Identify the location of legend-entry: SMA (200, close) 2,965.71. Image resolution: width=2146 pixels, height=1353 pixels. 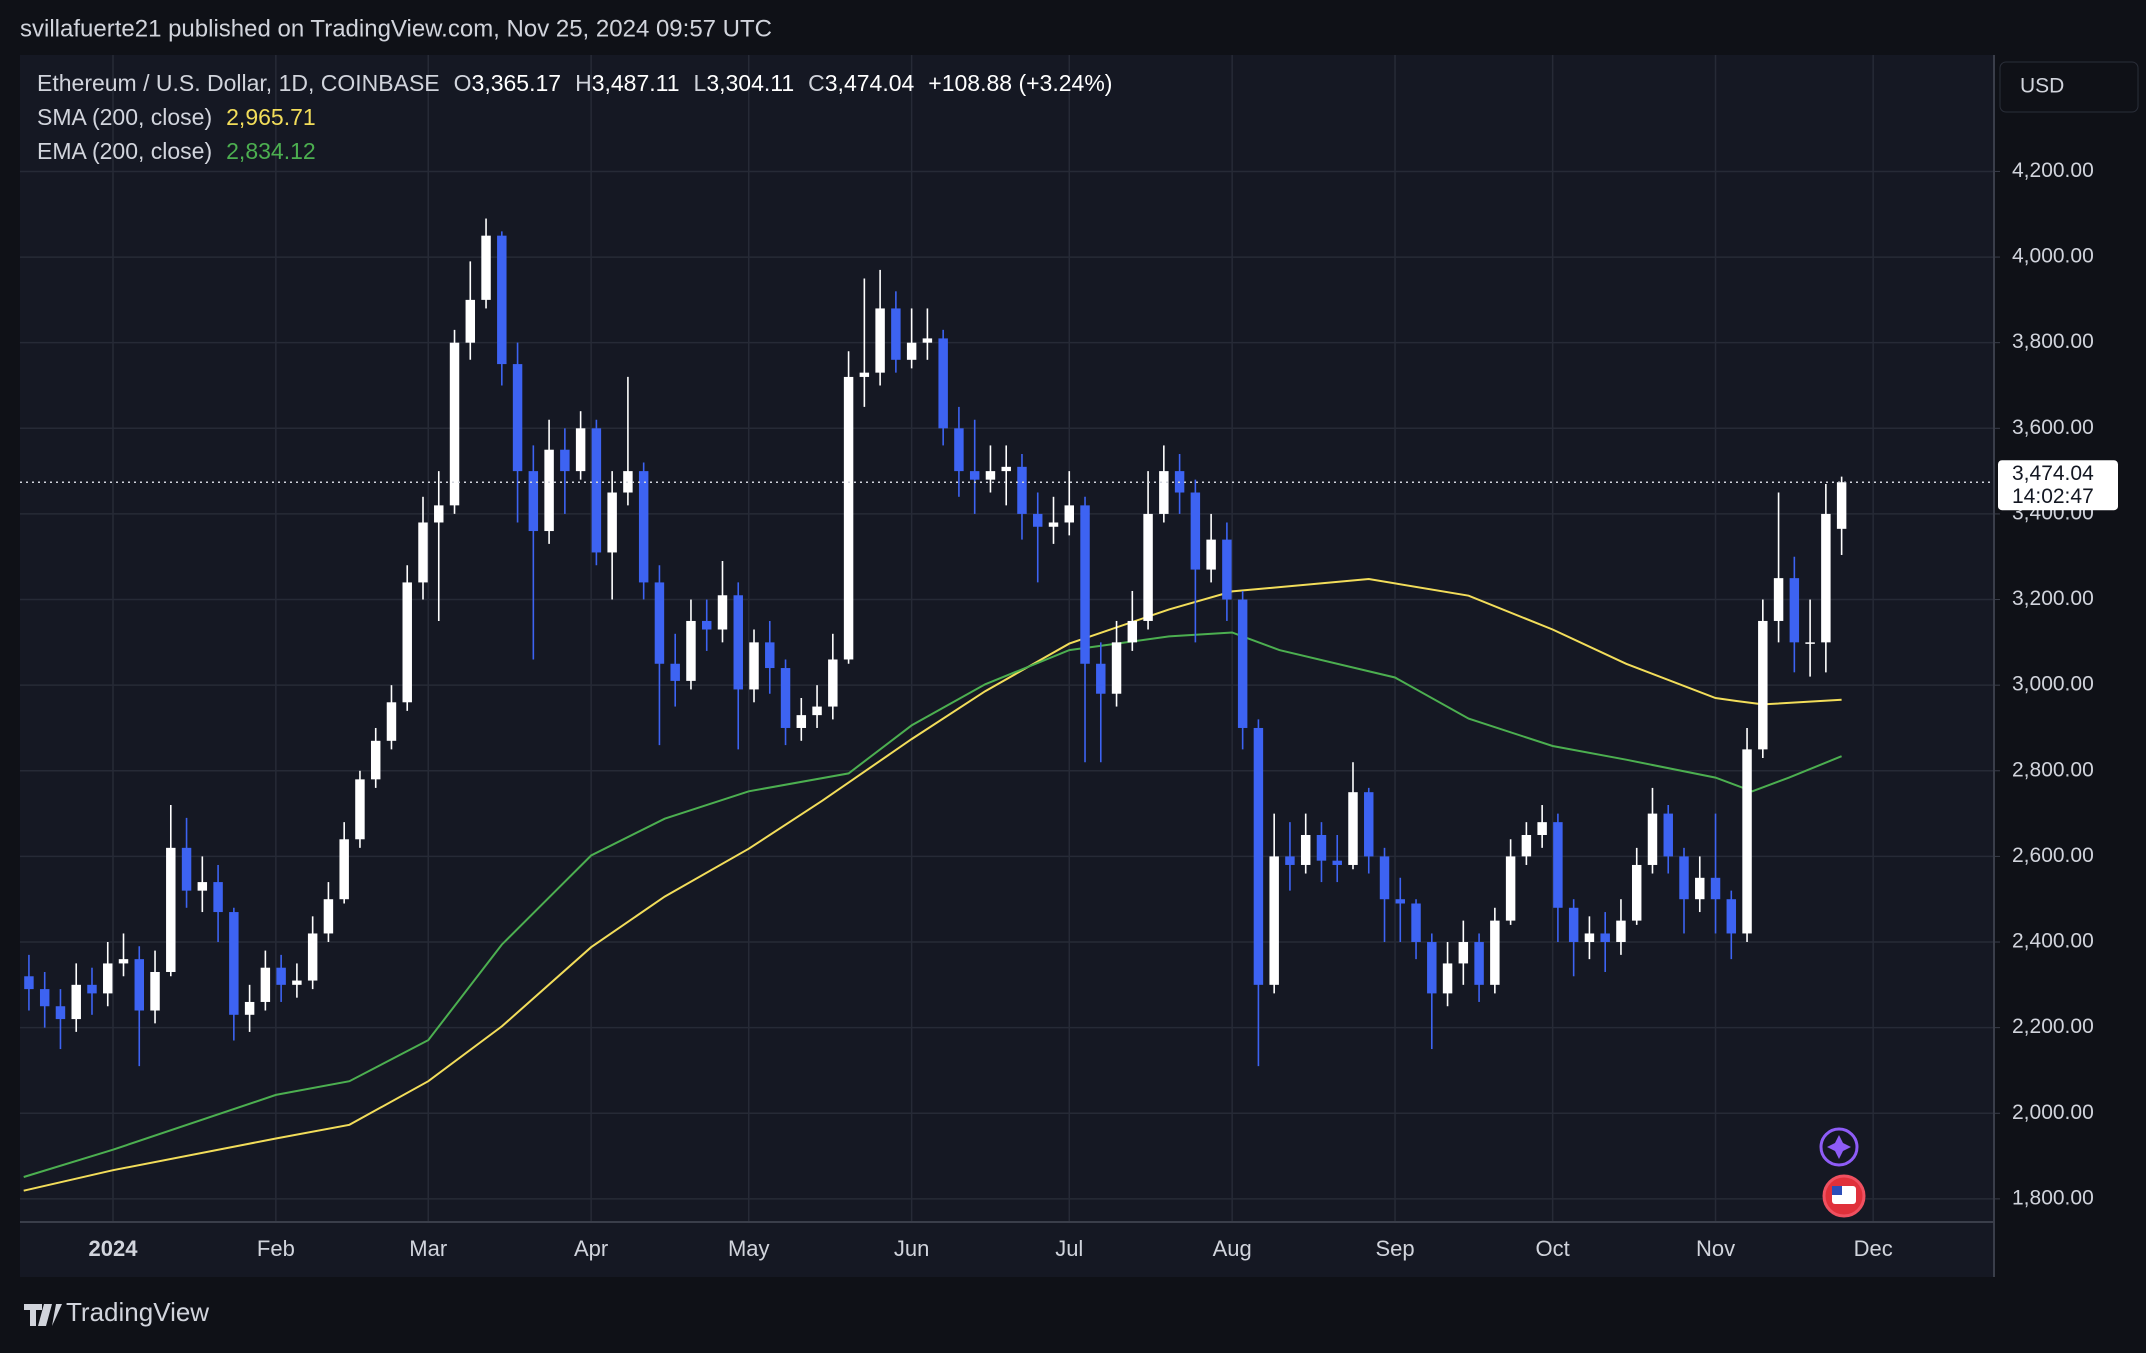
(176, 117).